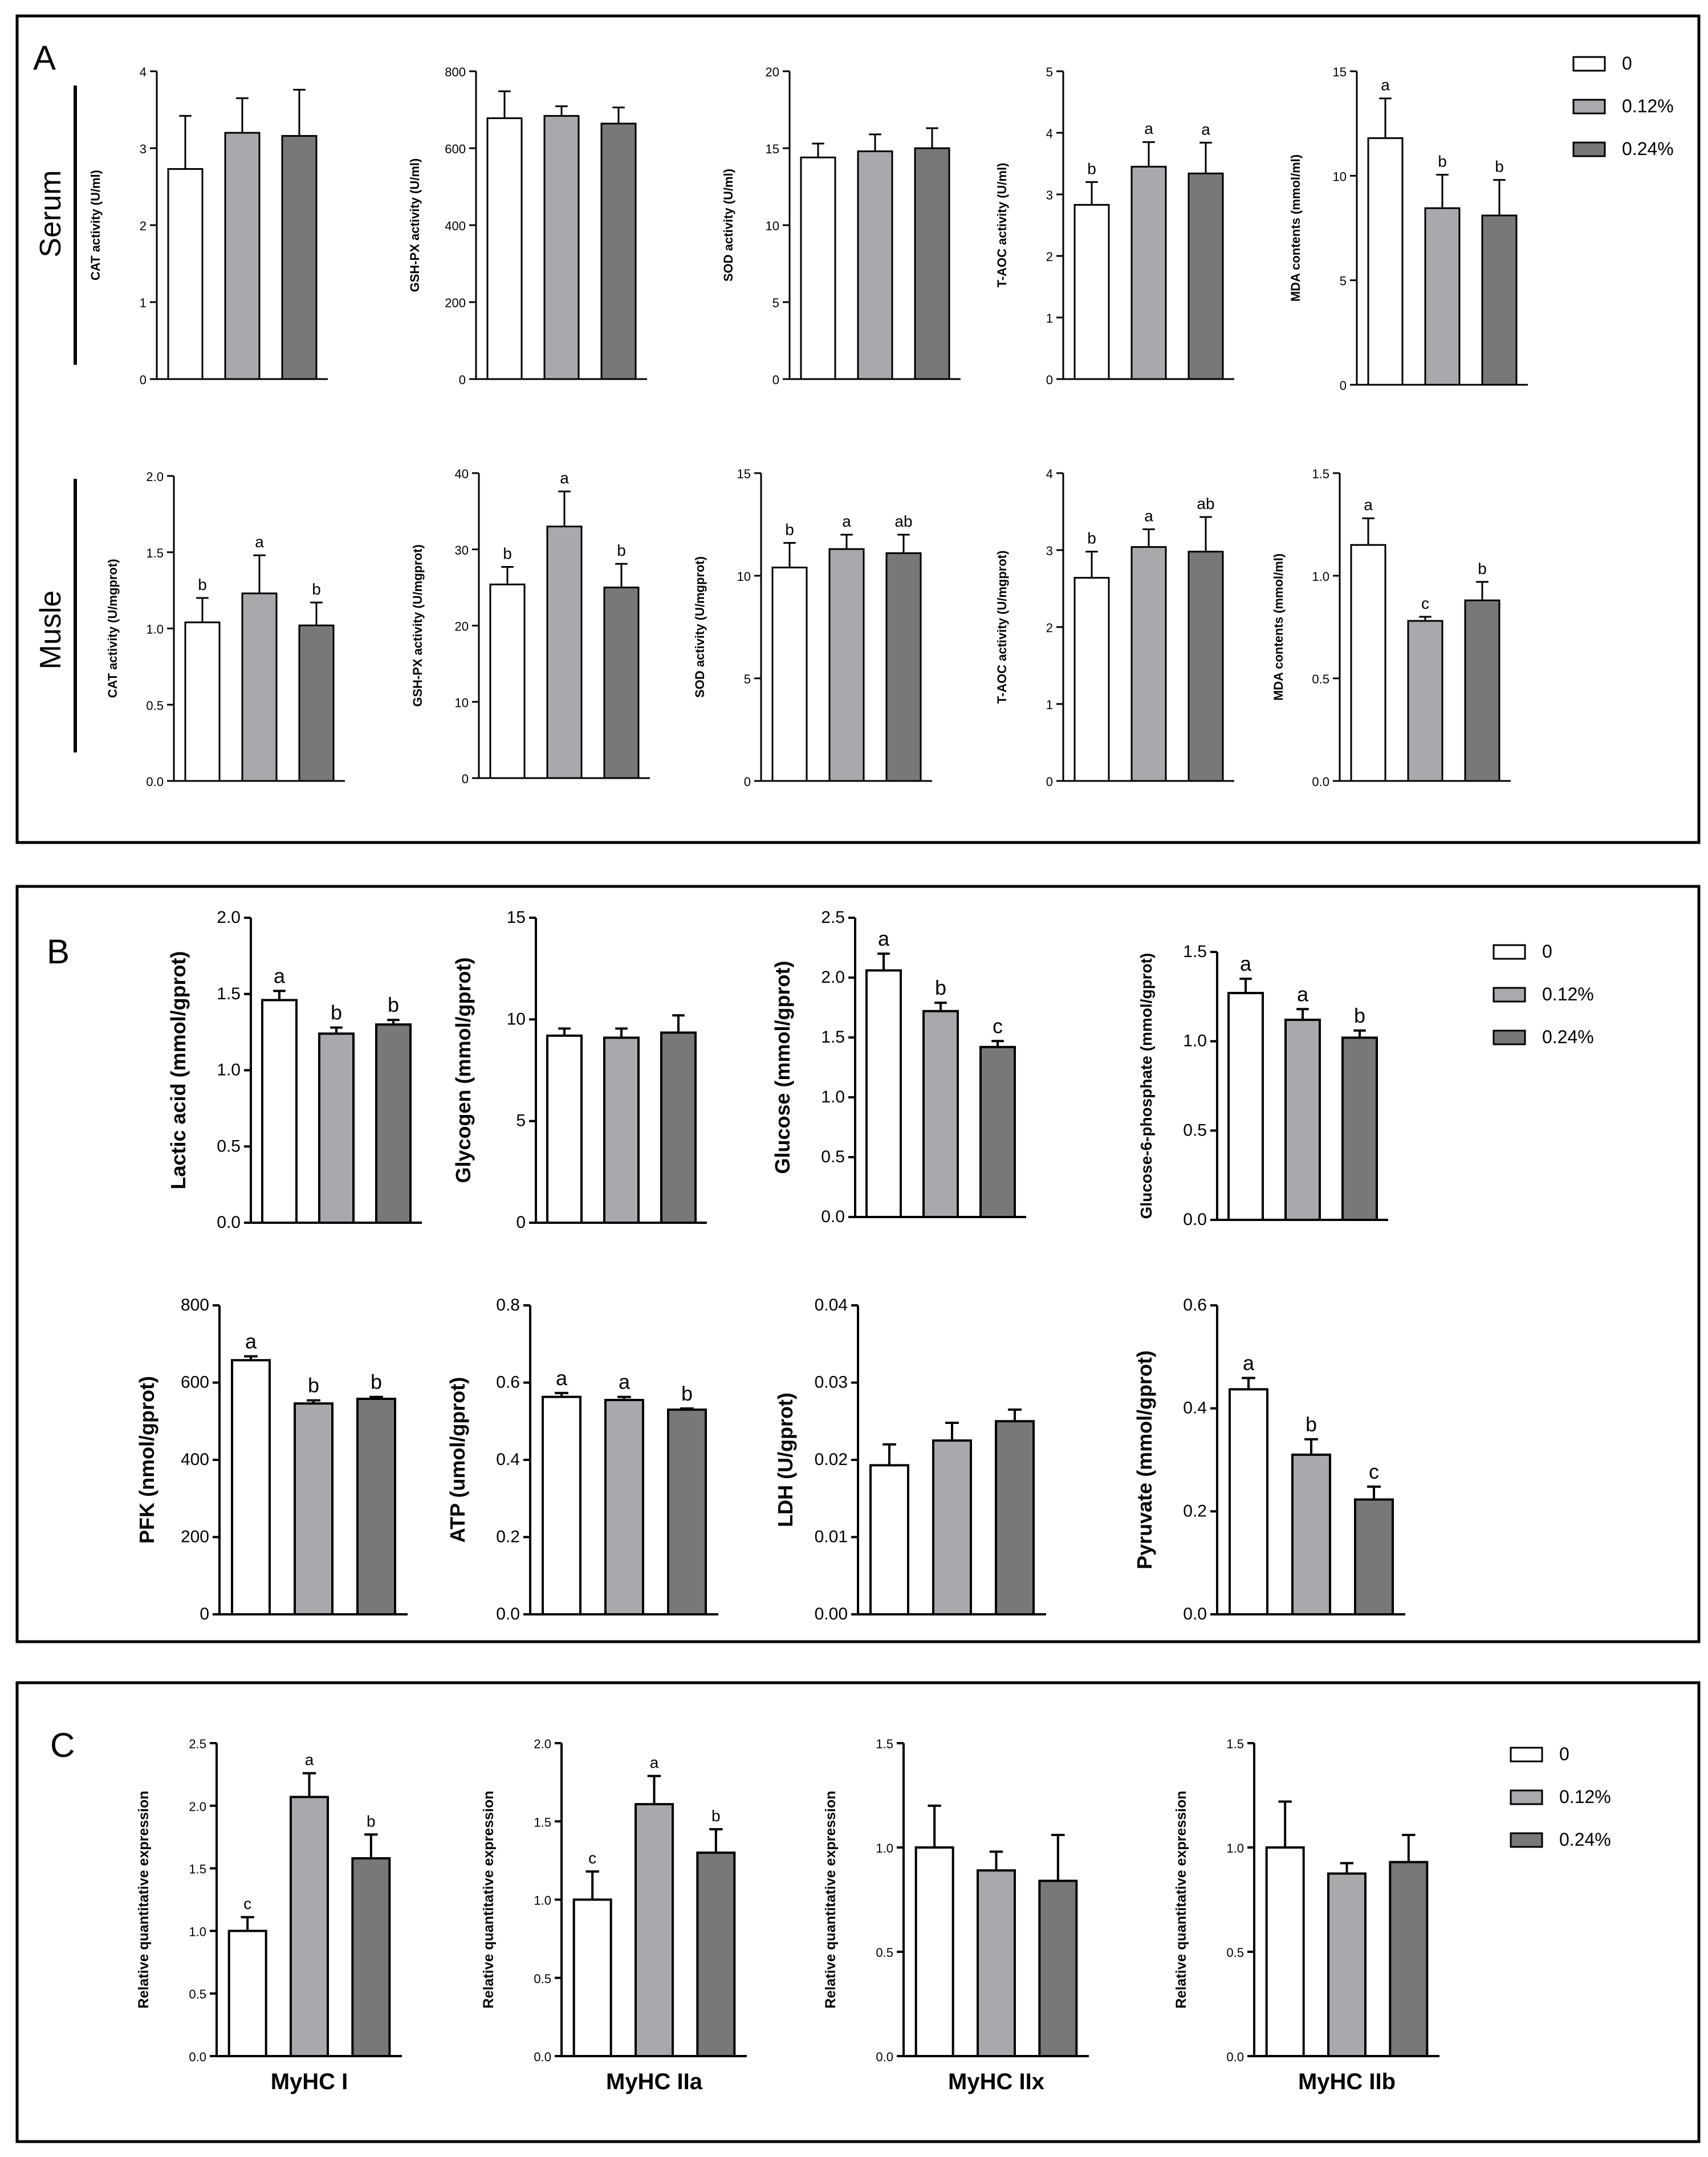  Describe the element at coordinates (143, 149) in the screenshot. I see `y-tick-label: 3` at that location.